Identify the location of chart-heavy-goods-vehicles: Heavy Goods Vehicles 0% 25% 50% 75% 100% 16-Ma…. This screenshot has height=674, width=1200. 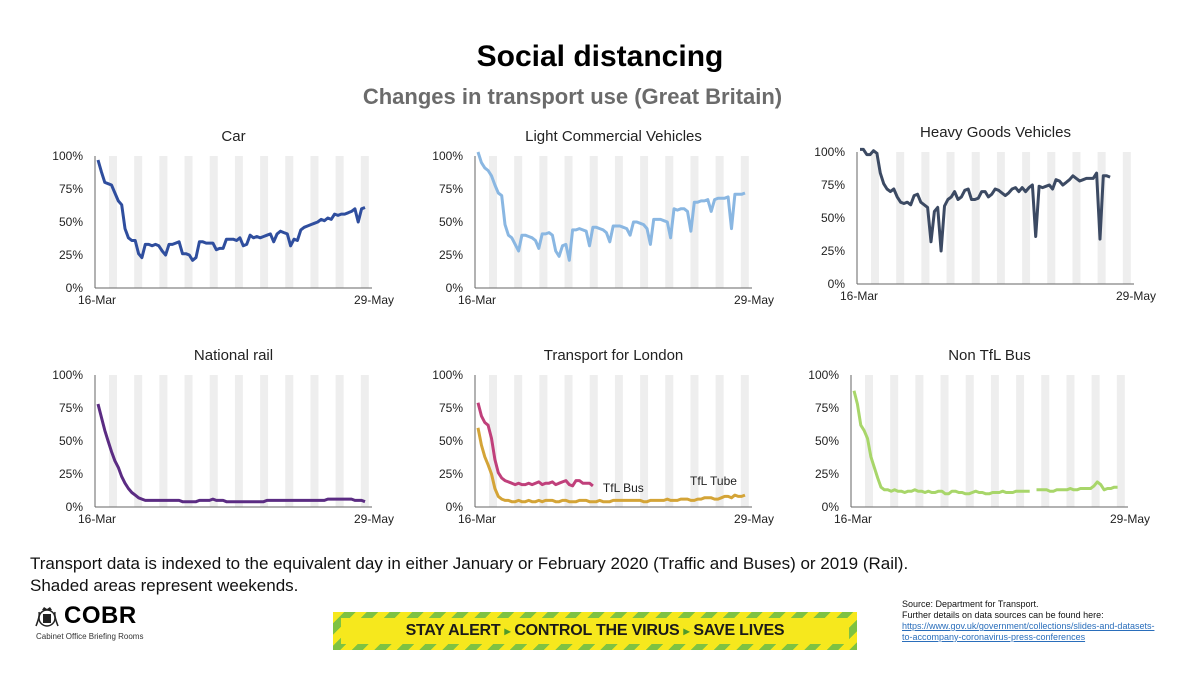
(984, 222).